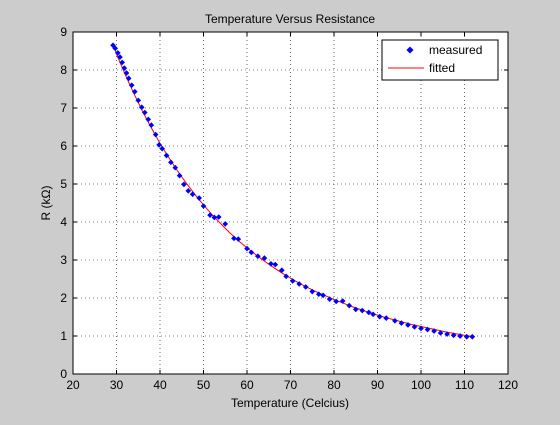  Describe the element at coordinates (160, 385) in the screenshot. I see `x-tick-label: 40` at that location.